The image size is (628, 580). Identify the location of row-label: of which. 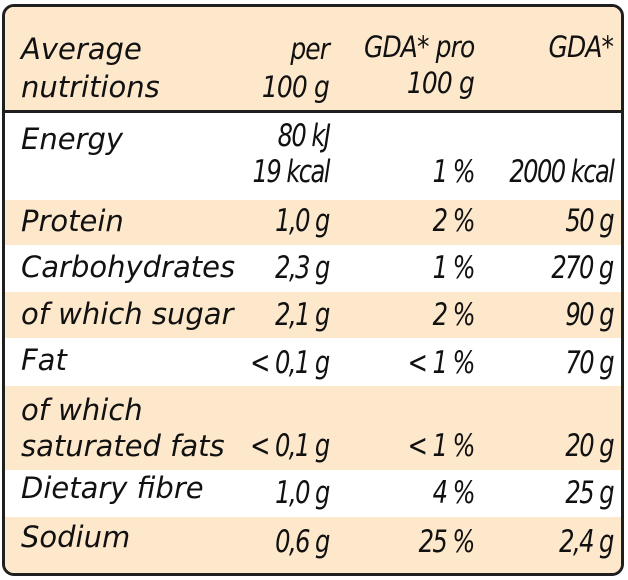
(82, 410).